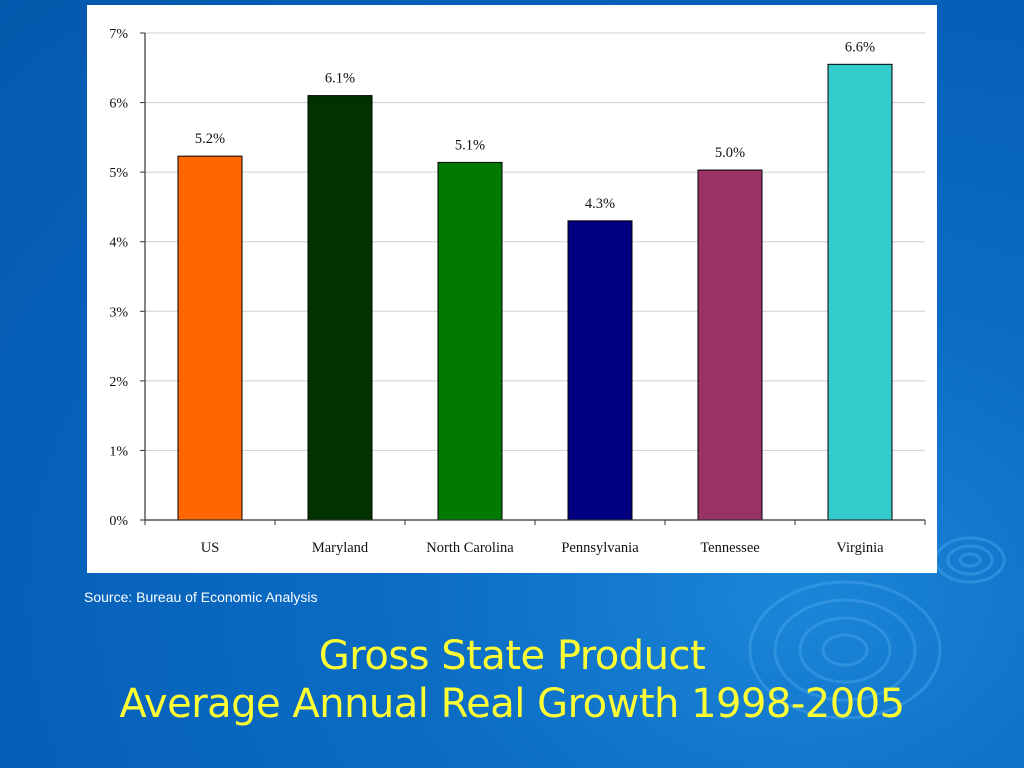 The width and height of the screenshot is (1024, 768). I want to click on data-label: 4.3%, so click(600, 204).